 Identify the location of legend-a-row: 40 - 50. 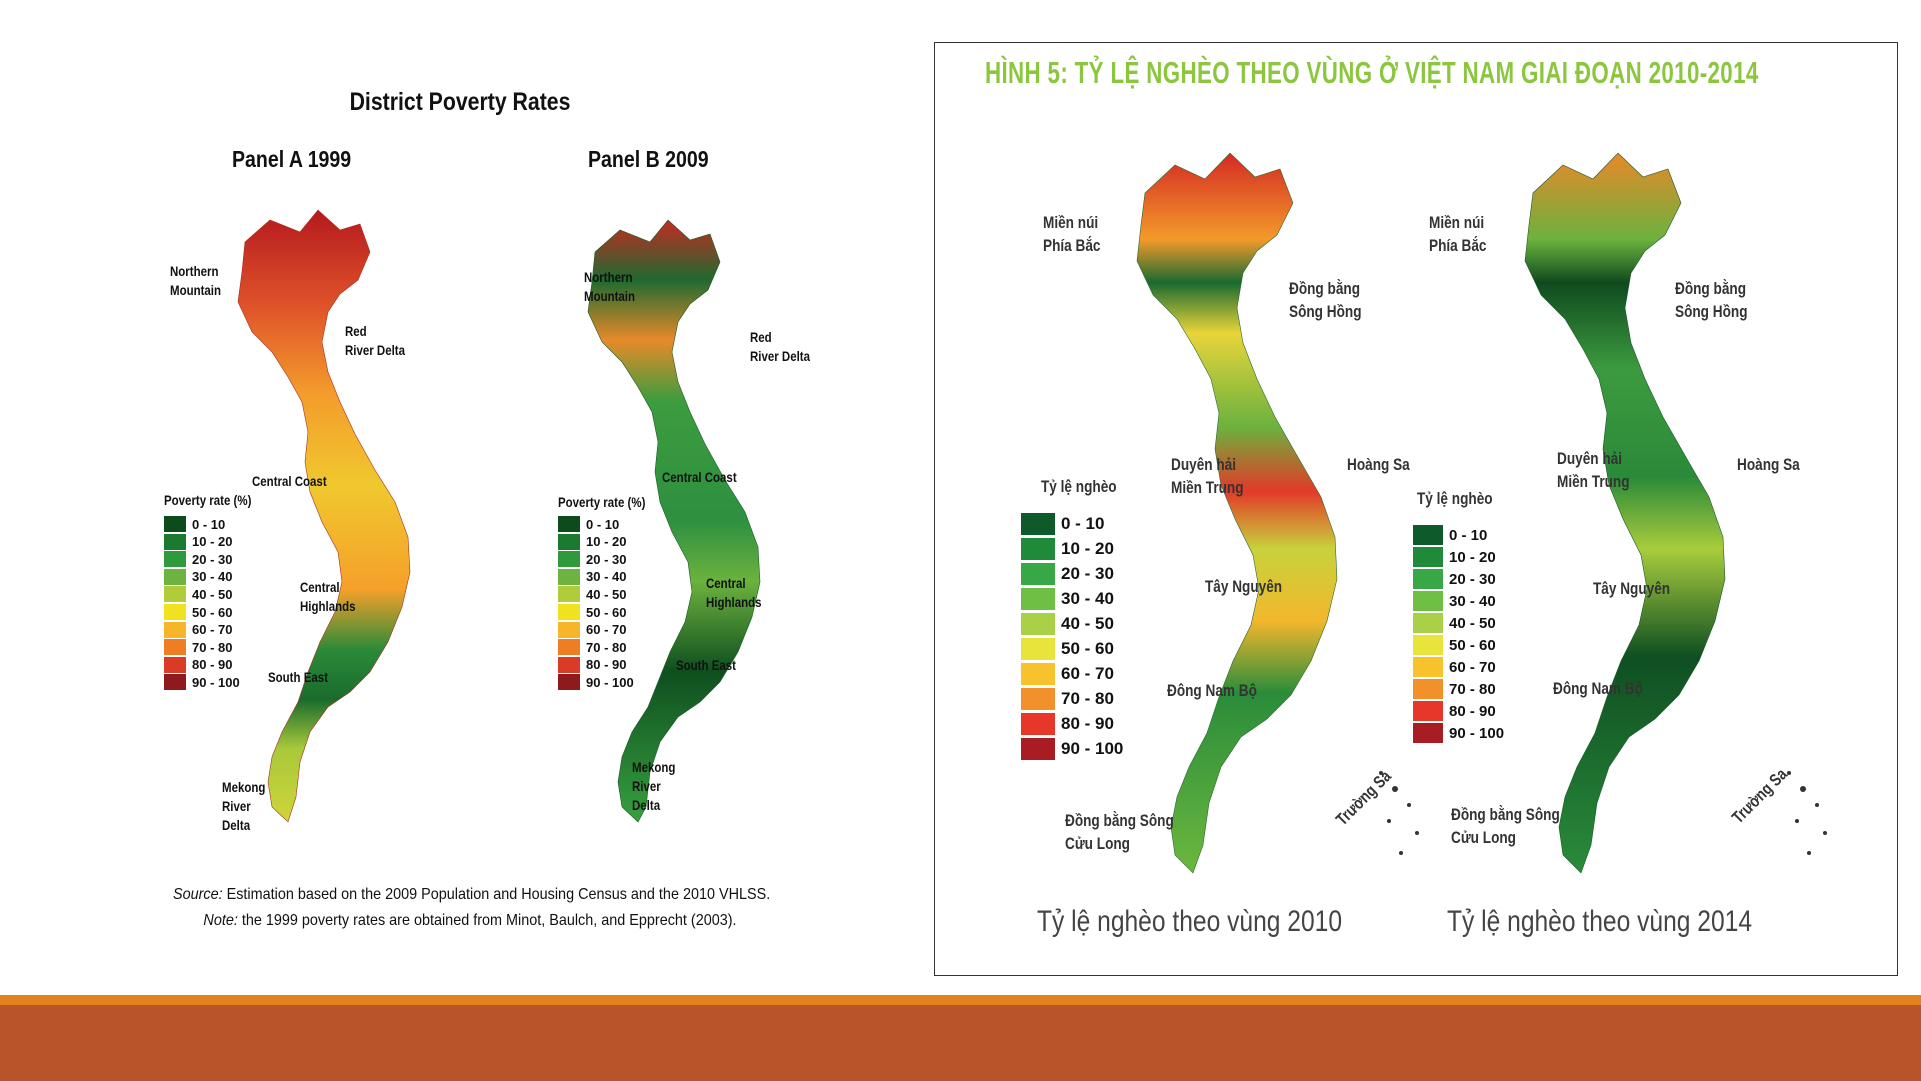
(198, 594).